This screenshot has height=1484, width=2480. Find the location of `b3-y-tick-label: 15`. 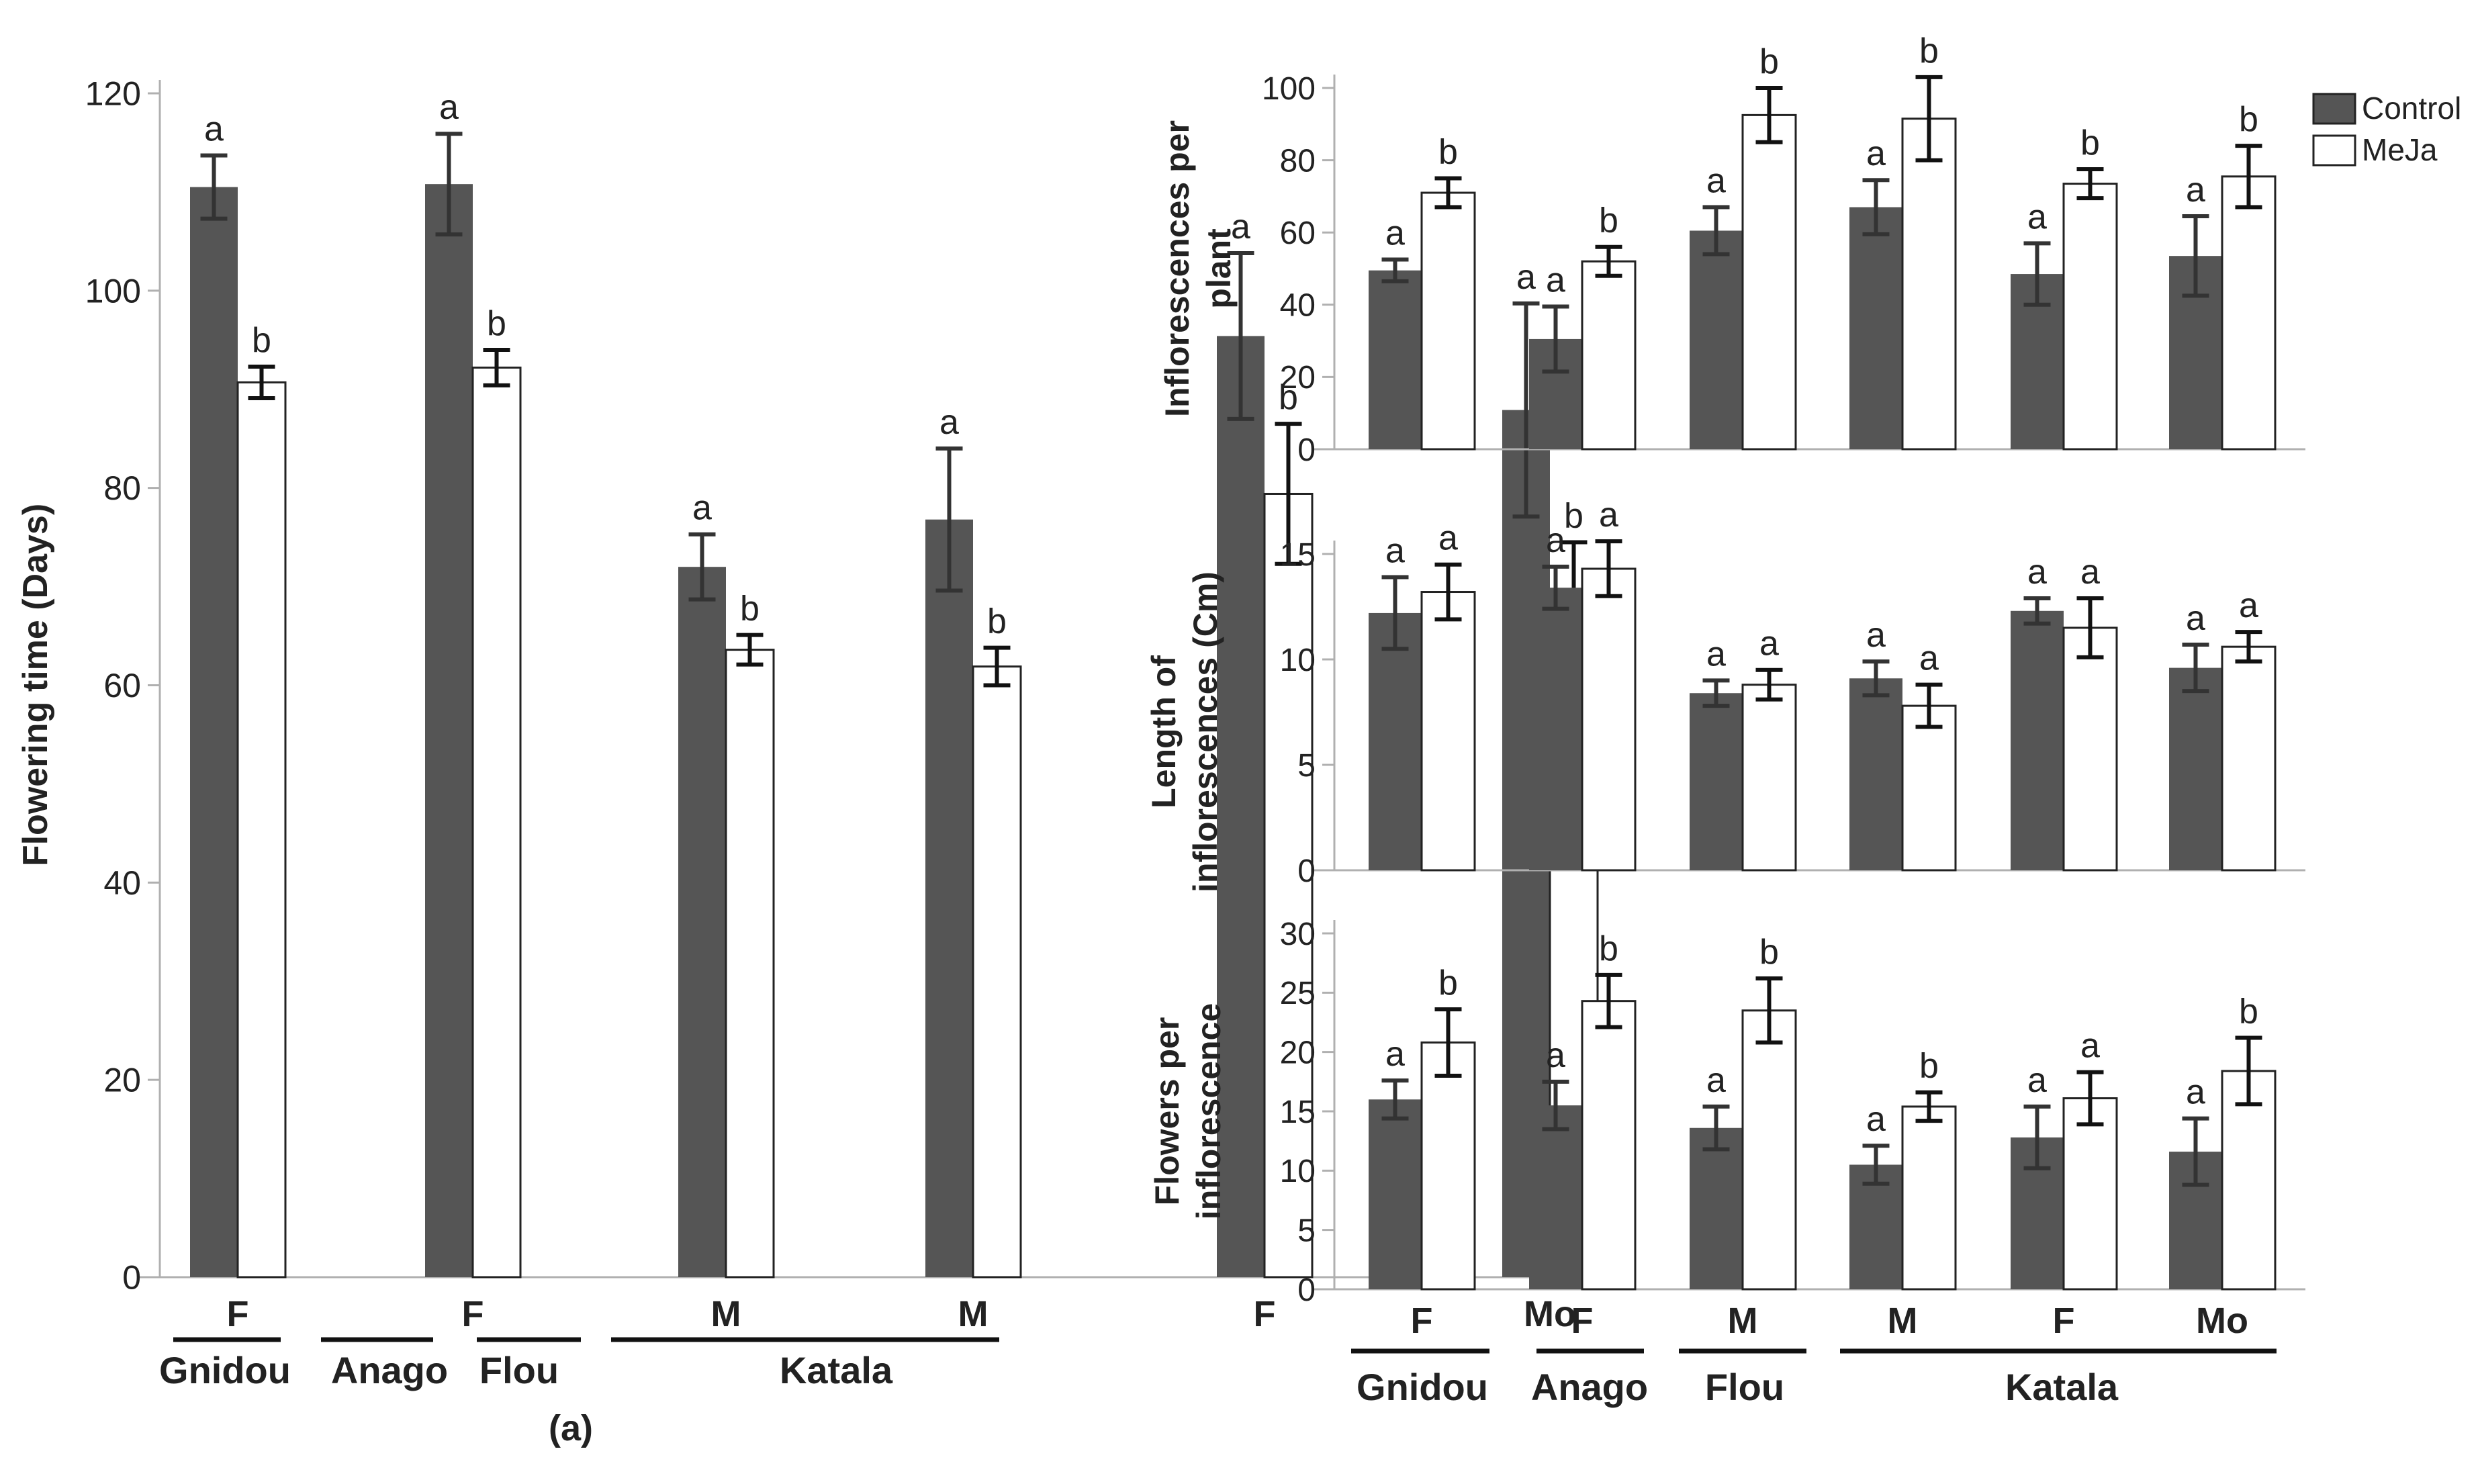

b3-y-tick-label: 15 is located at coordinates (1298, 1112).